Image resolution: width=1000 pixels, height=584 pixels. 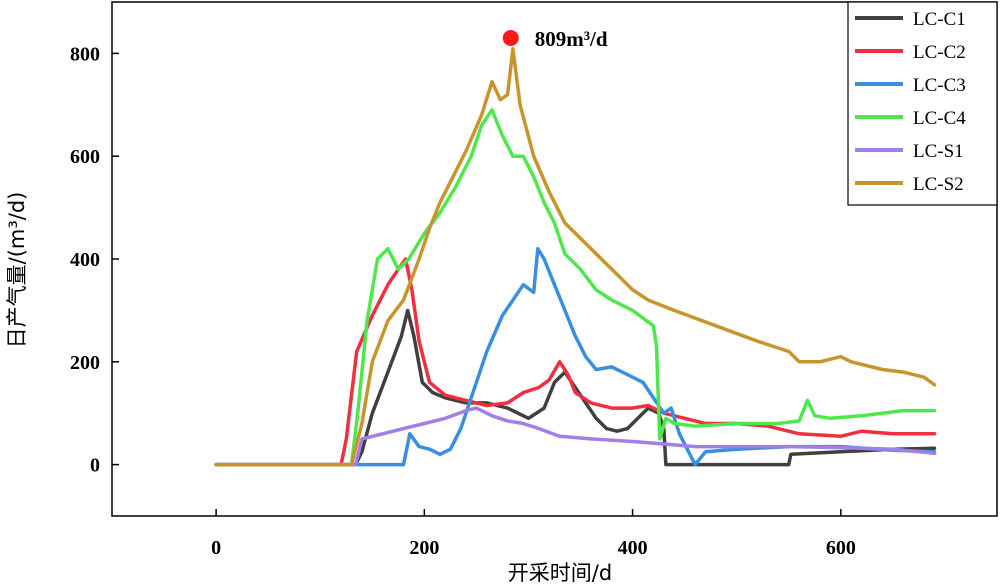 I want to click on y-tick-label: 600, so click(x=85, y=157).